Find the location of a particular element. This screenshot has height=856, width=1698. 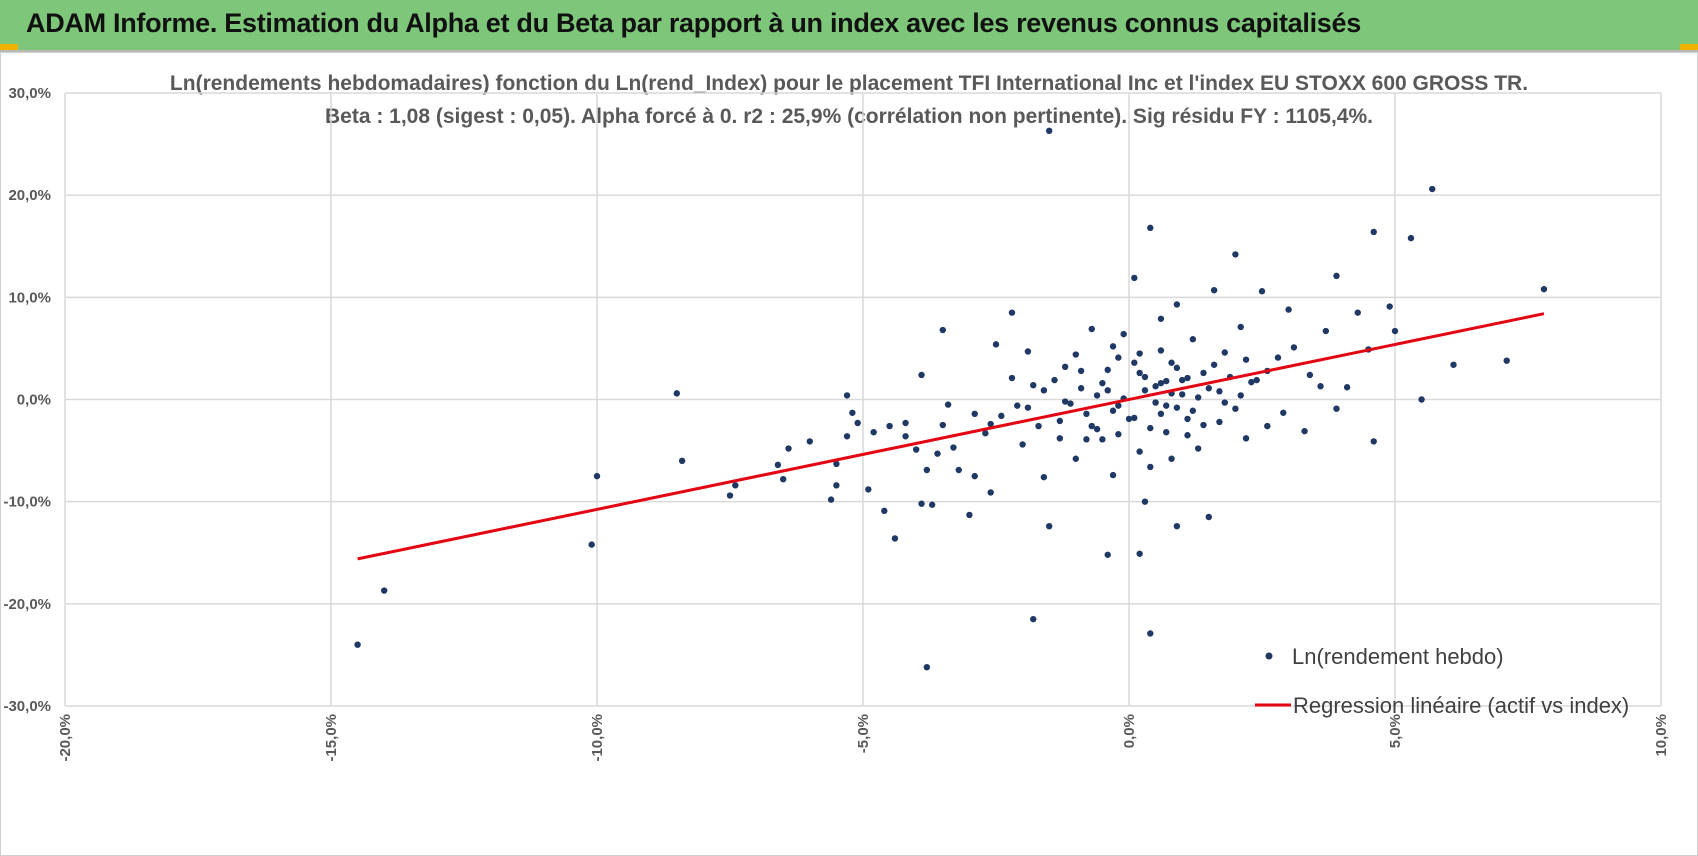

y-tick-label: -20,0% is located at coordinates (27, 604).